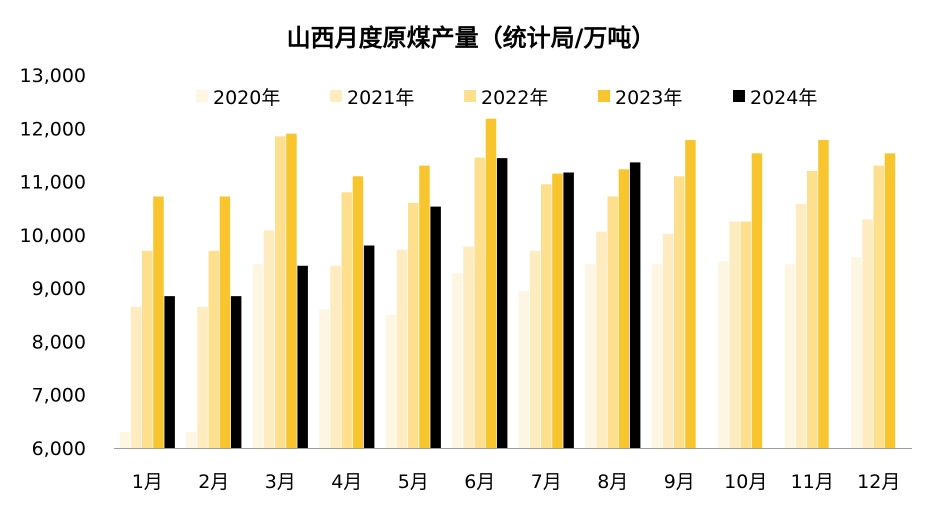 The height and width of the screenshot is (511, 942). Describe the element at coordinates (612, 482) in the screenshot. I see `x-tick-label: 8月` at that location.